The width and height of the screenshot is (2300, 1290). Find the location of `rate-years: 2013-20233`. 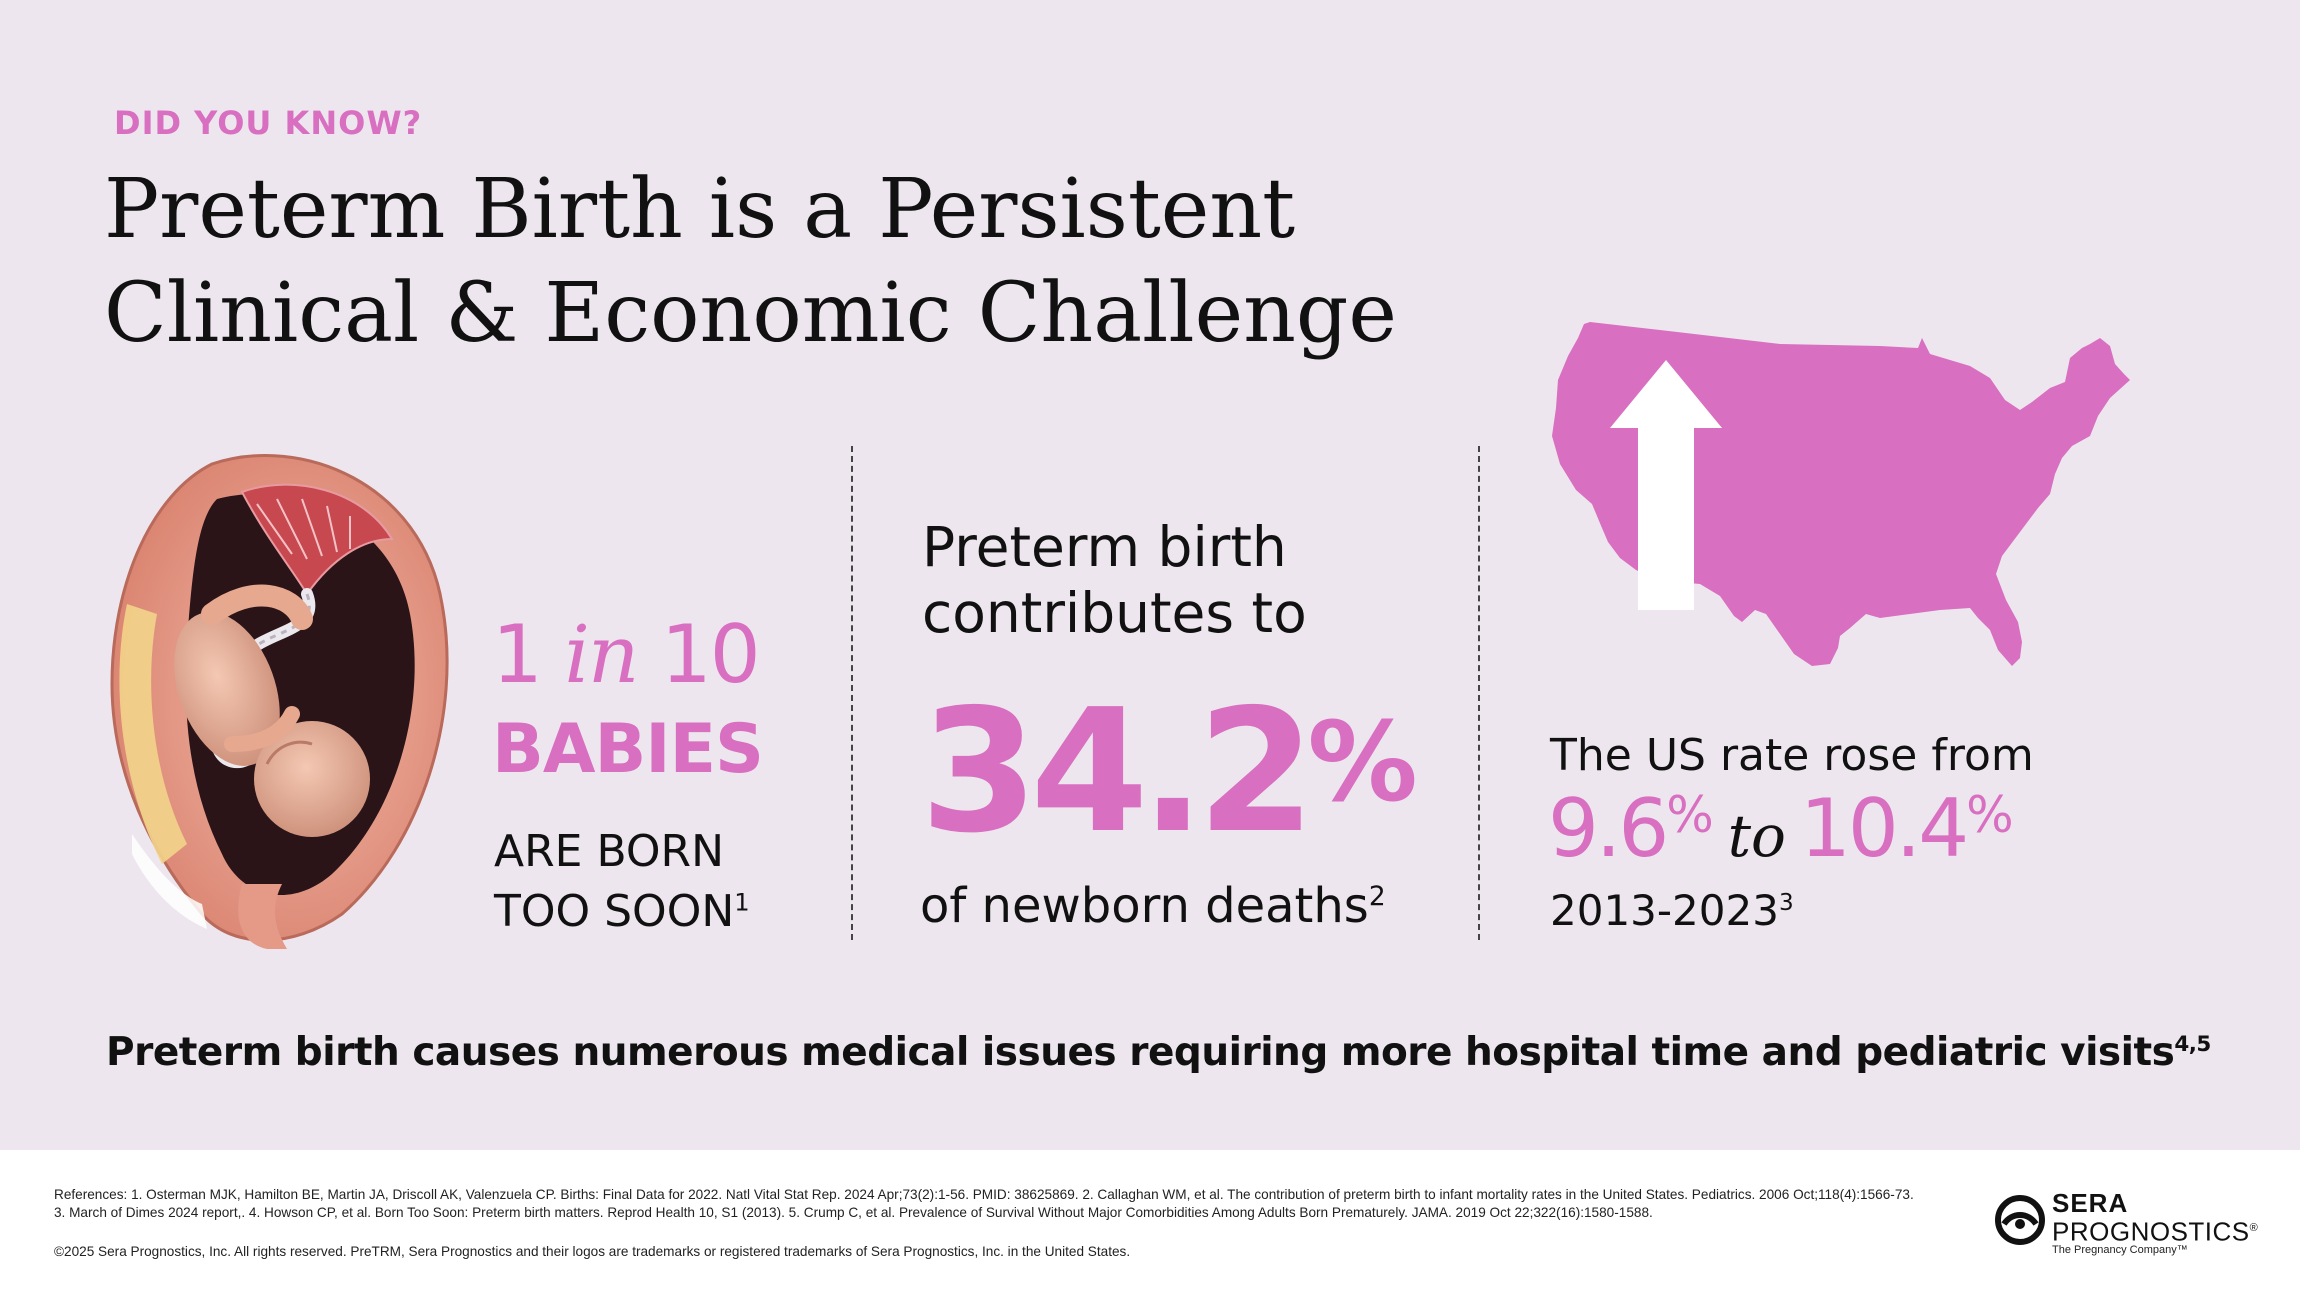

rate-years: 2013-20233 is located at coordinates (1672, 910).